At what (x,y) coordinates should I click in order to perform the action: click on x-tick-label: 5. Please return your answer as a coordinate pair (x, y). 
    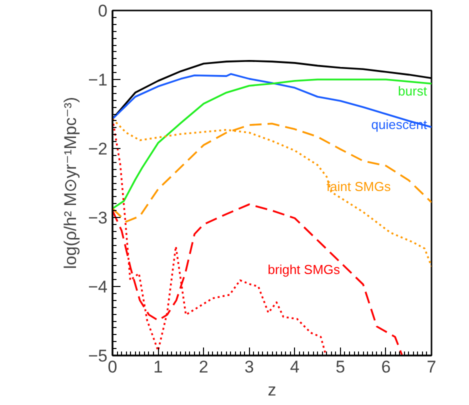
    Looking at the image, I should click on (341, 367).